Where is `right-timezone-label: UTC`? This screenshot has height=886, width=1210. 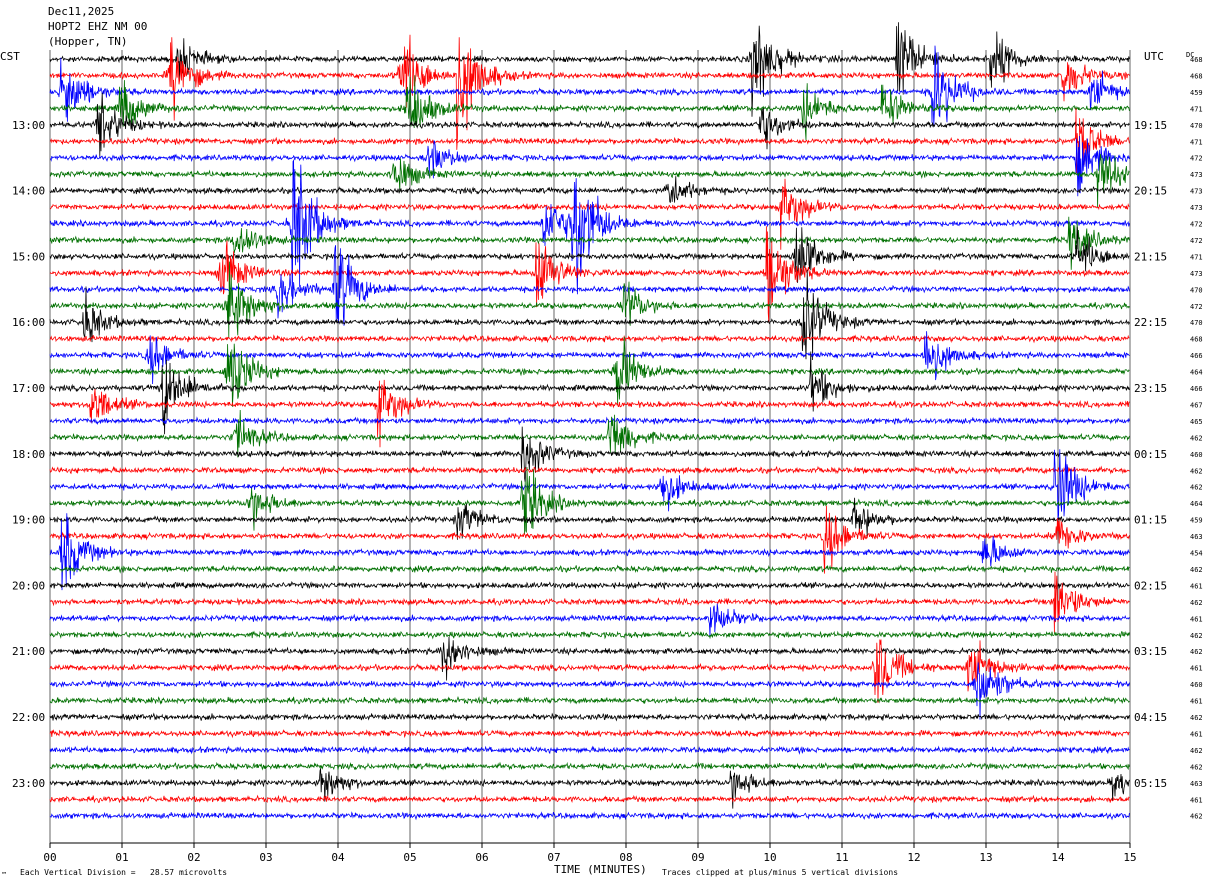
right-timezone-label: UTC is located at coordinates (1154, 56).